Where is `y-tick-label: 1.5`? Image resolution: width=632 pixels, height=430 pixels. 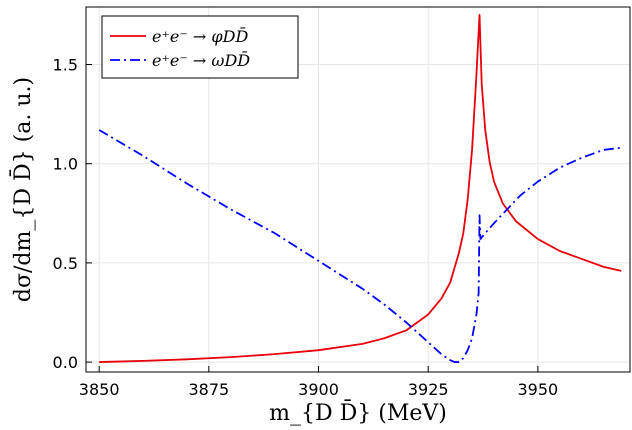
y-tick-label: 1.5 is located at coordinates (65, 65).